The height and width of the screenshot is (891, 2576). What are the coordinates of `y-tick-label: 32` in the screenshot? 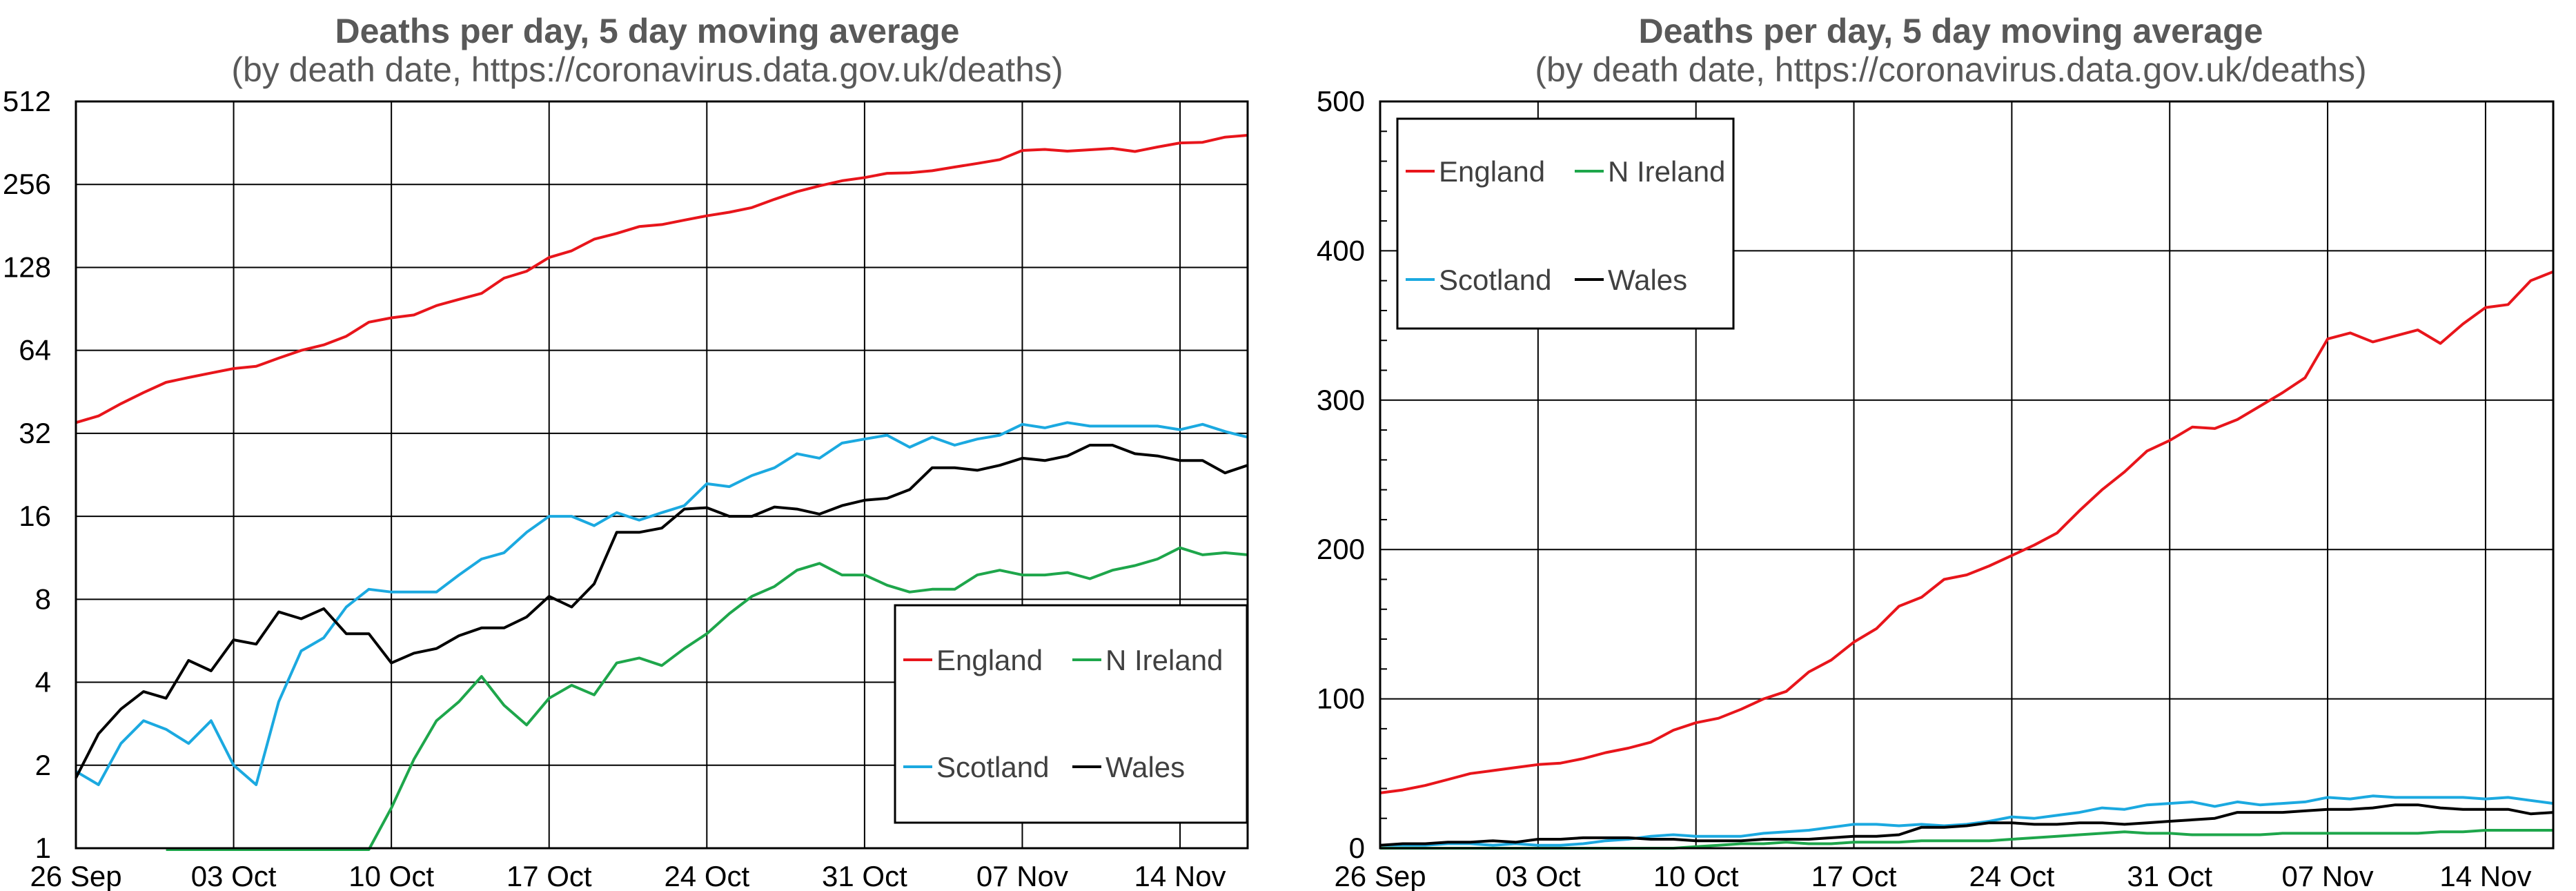 It's located at (35, 433).